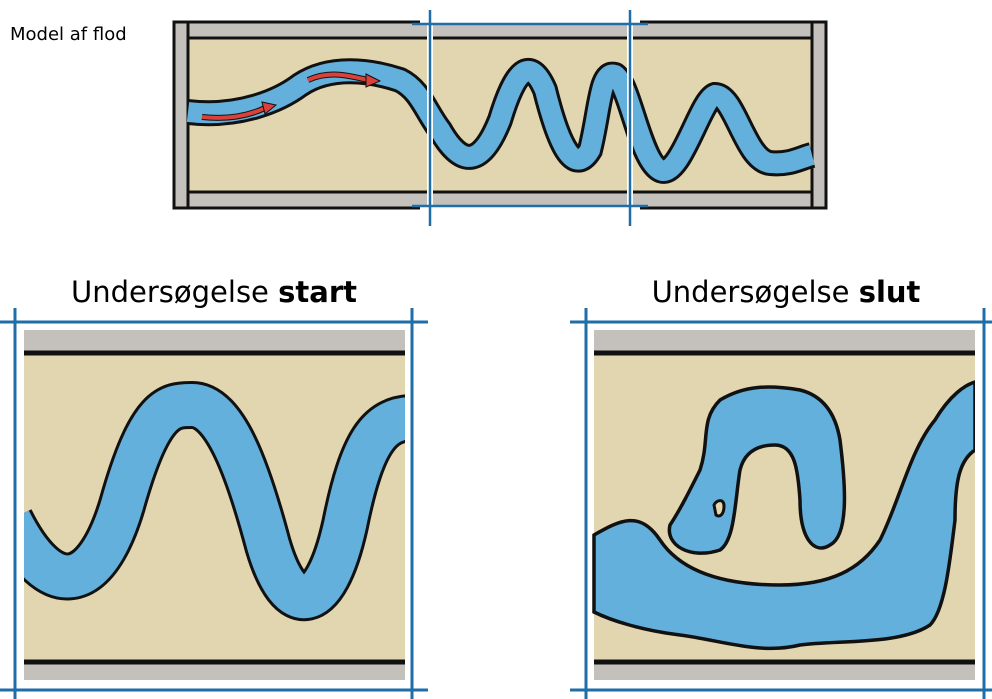 Image resolution: width=992 pixels, height=699 pixels. What do you see at coordinates (317, 292) in the screenshot?
I see `title-emphasis: start` at bounding box center [317, 292].